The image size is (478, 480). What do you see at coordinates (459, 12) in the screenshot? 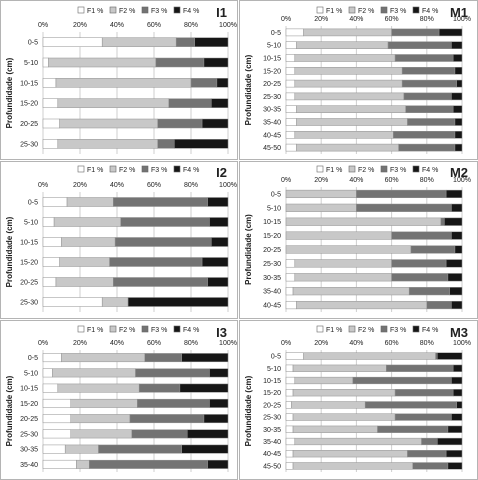
I see `chart-title: M1` at bounding box center [459, 12].